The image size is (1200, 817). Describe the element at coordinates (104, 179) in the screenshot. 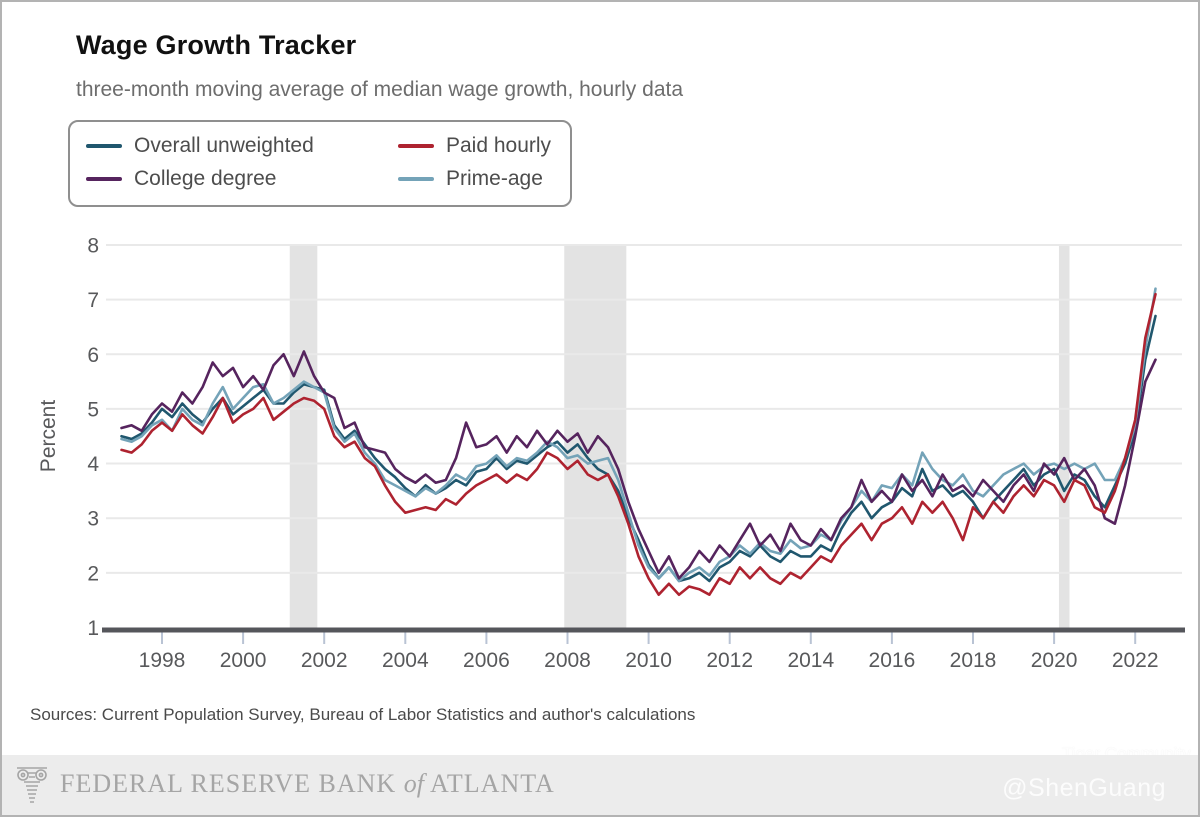

I see `legend-swatch-college` at that location.